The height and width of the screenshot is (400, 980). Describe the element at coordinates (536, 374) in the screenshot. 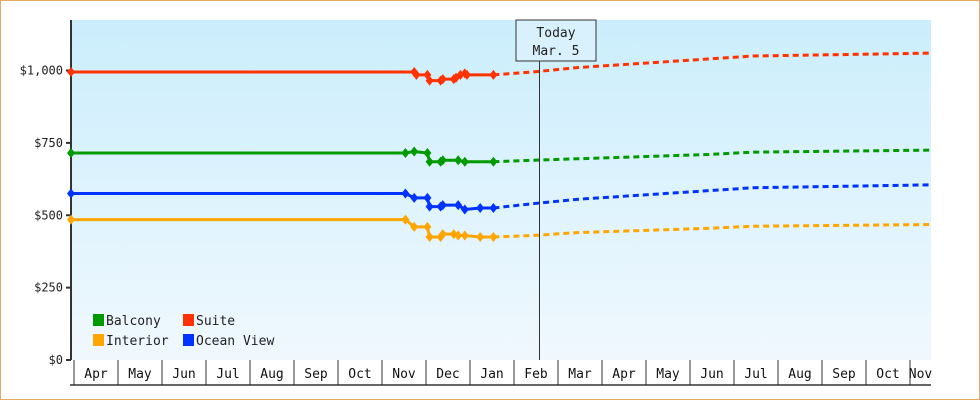

I see `month-label: Feb` at that location.